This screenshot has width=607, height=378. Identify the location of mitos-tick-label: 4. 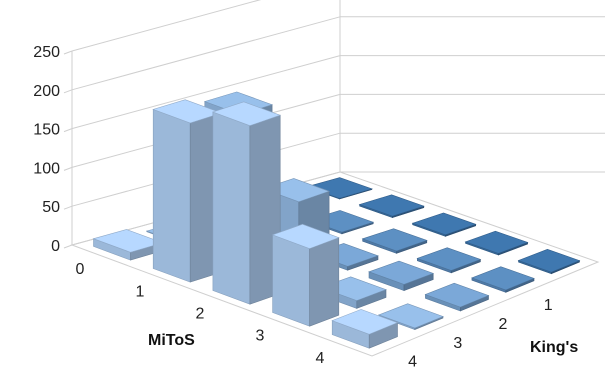
(320, 358).